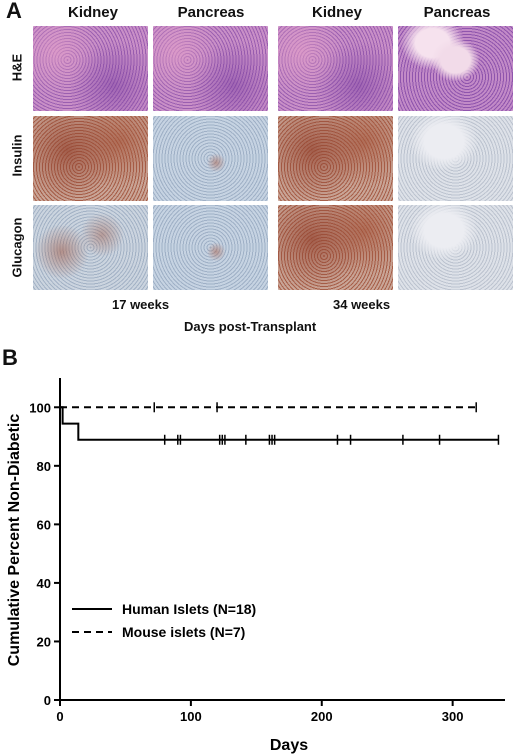  I want to click on y-axis-label: Cumulative Percent Non-Diabetic, so click(14, 540).